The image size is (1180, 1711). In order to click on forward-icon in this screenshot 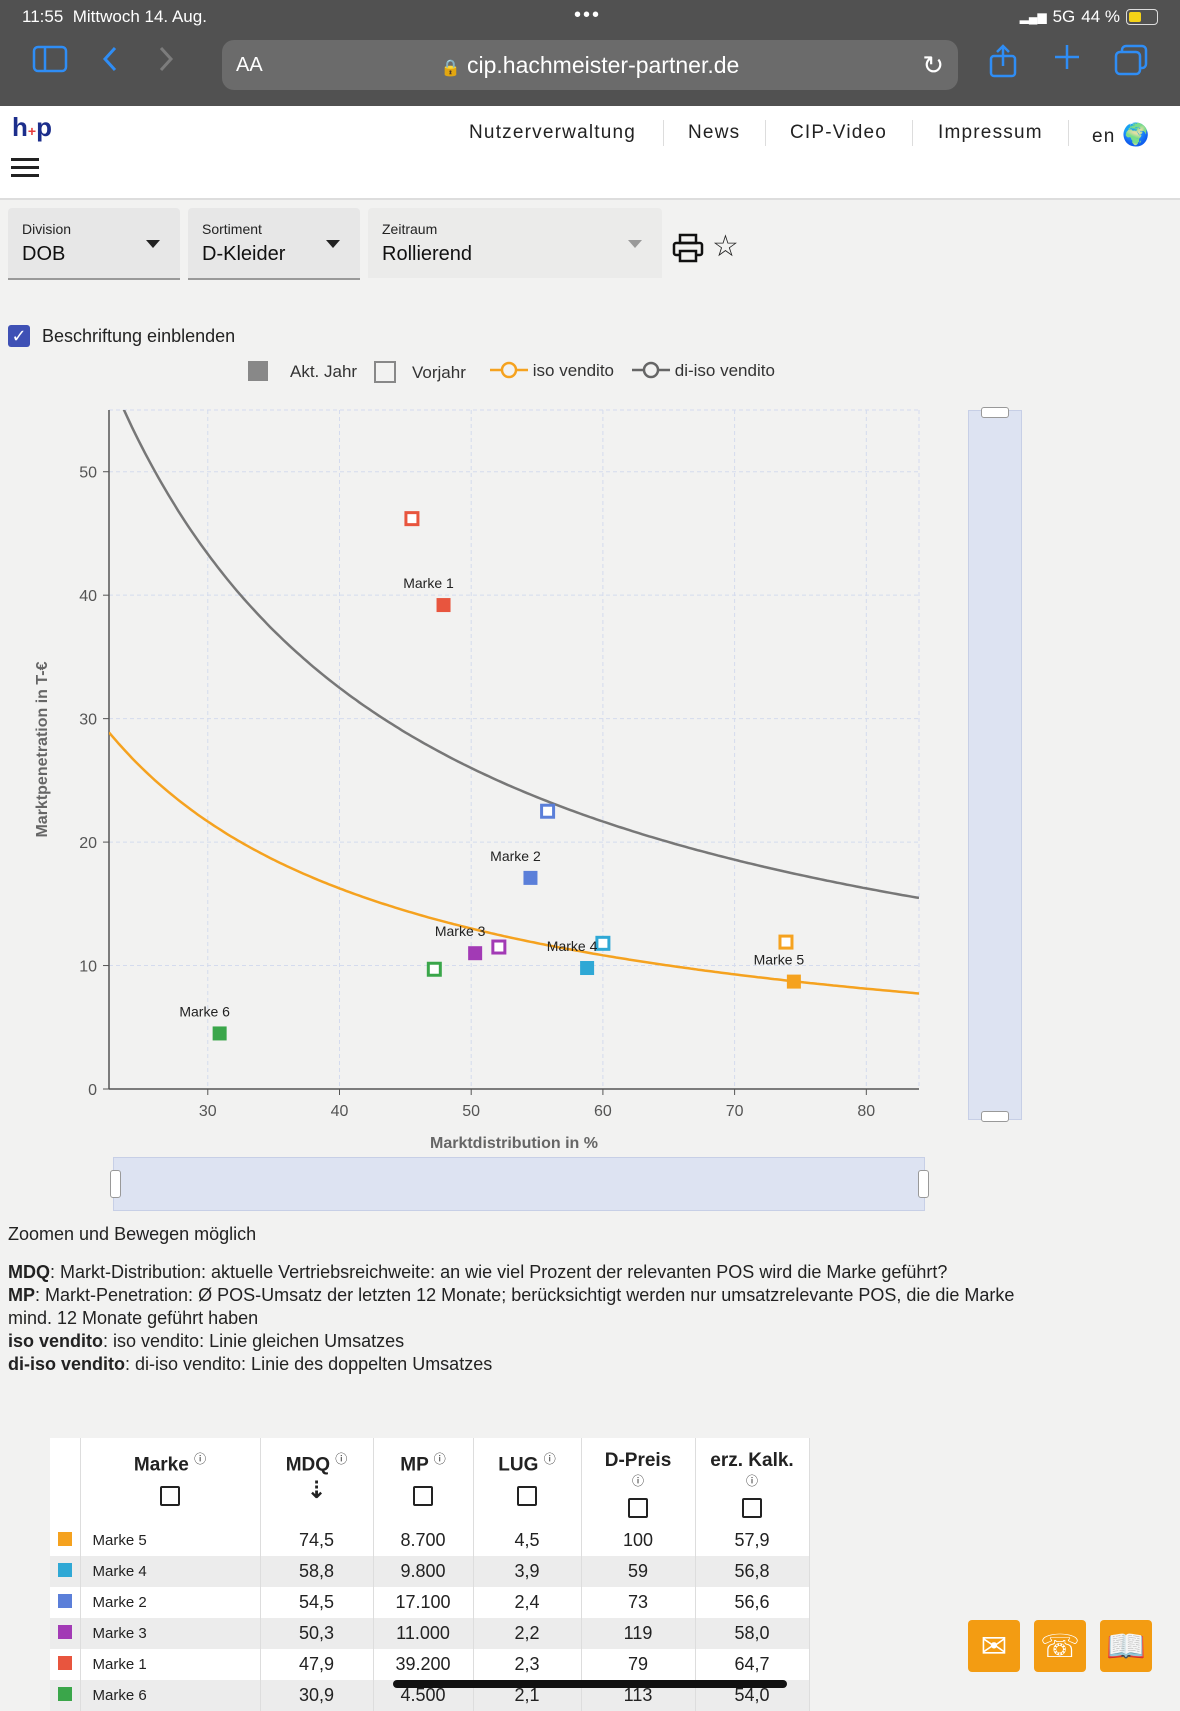, I will do `click(166, 63)`.